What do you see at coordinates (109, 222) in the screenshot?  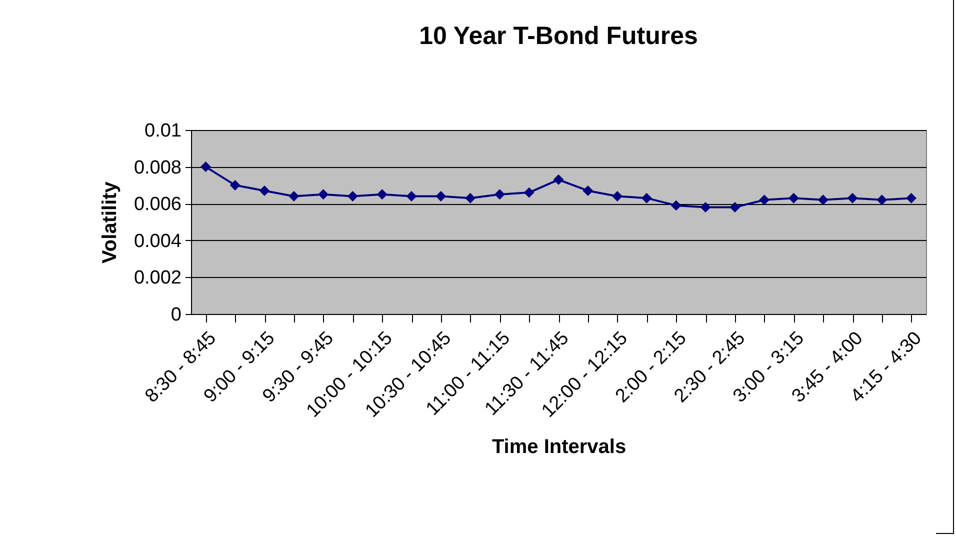 I see `y-axis-title: Volatility` at bounding box center [109, 222].